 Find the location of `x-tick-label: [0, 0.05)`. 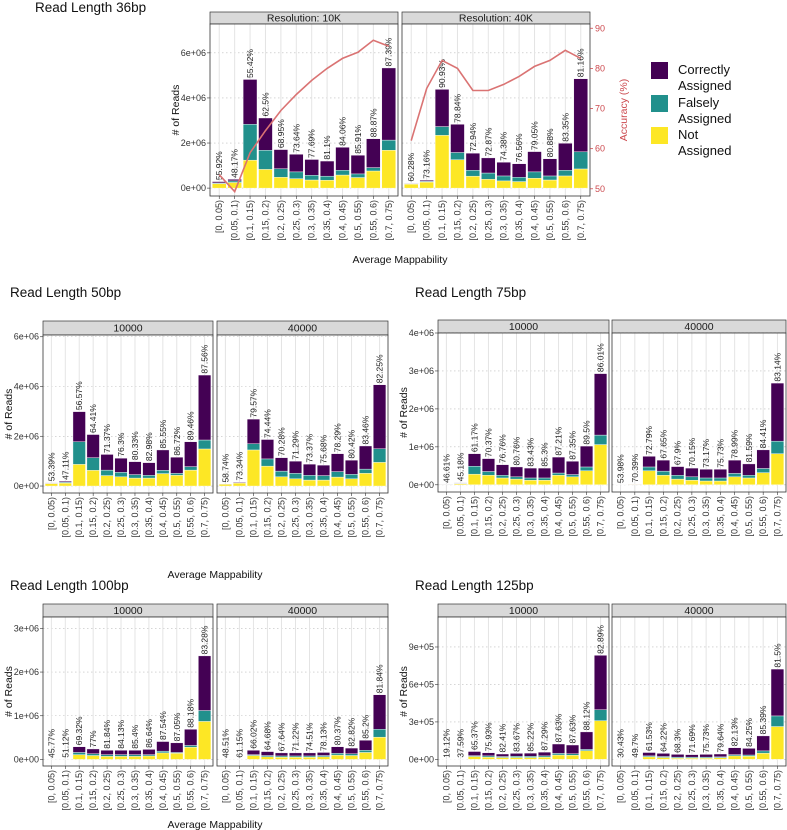

x-tick-label: [0, 0.05) is located at coordinates (225, 513).